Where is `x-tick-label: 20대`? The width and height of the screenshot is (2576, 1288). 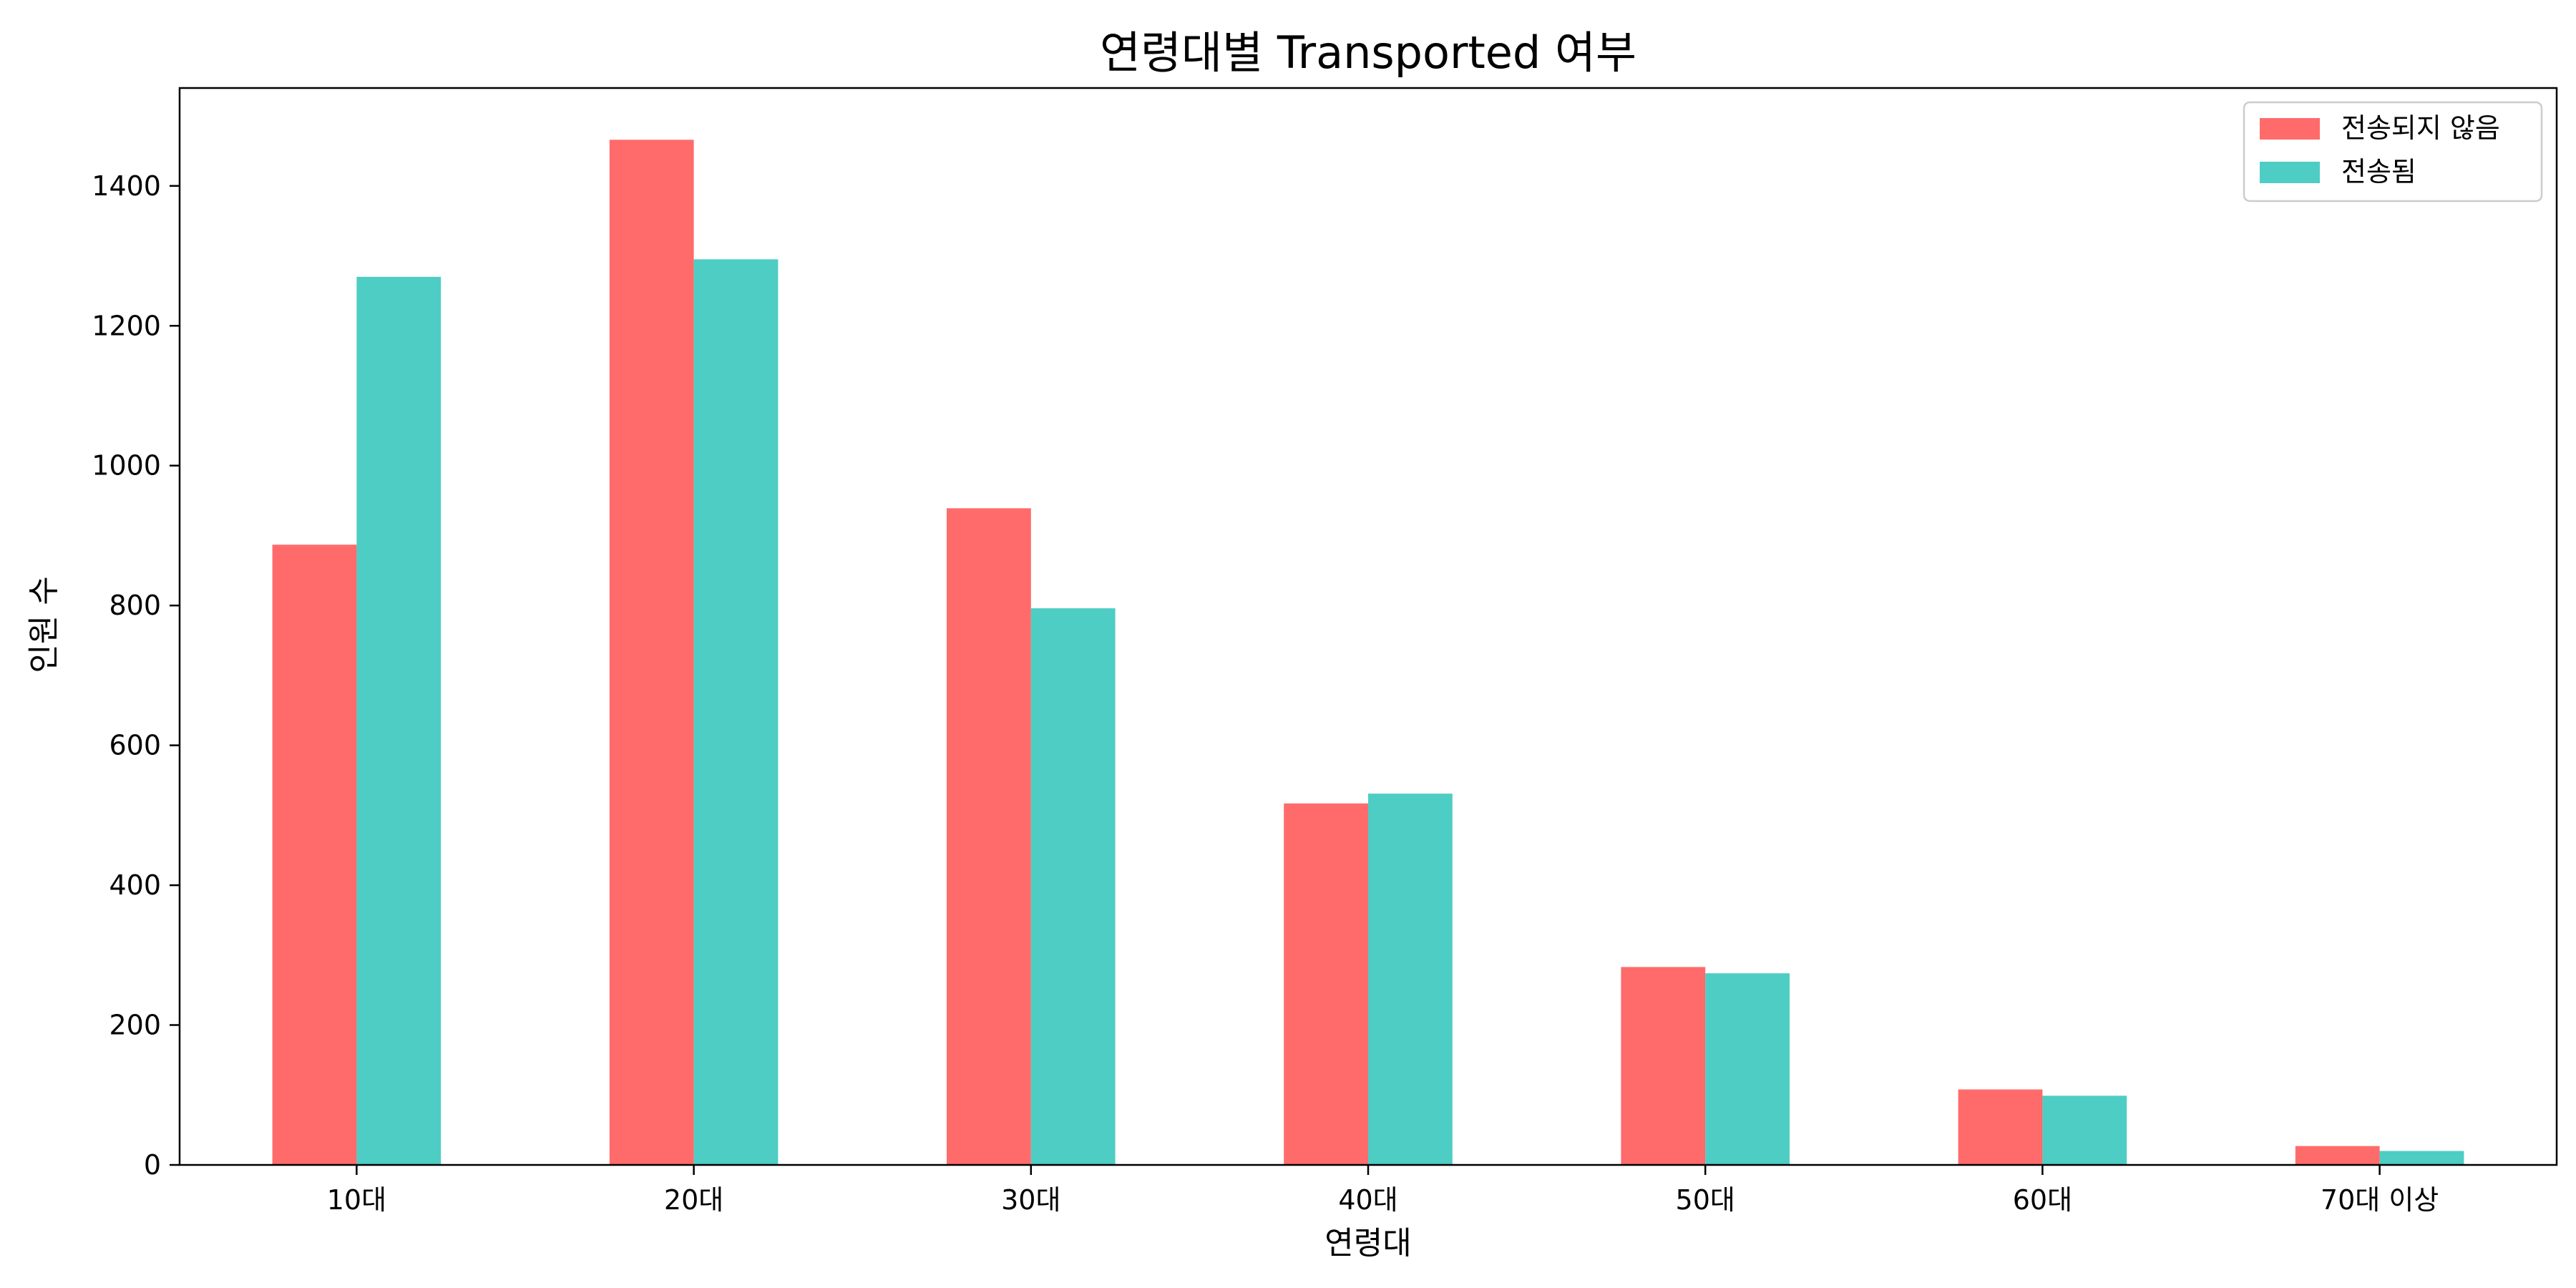 x-tick-label: 20대 is located at coordinates (693, 1200).